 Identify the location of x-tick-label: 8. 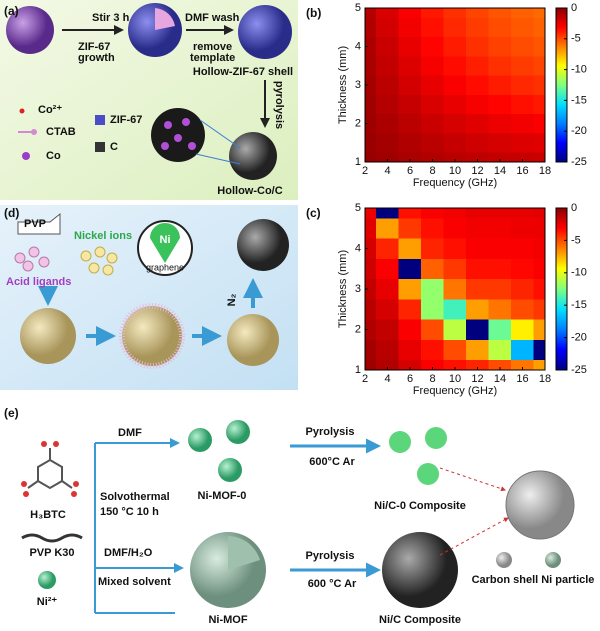
(432, 171).